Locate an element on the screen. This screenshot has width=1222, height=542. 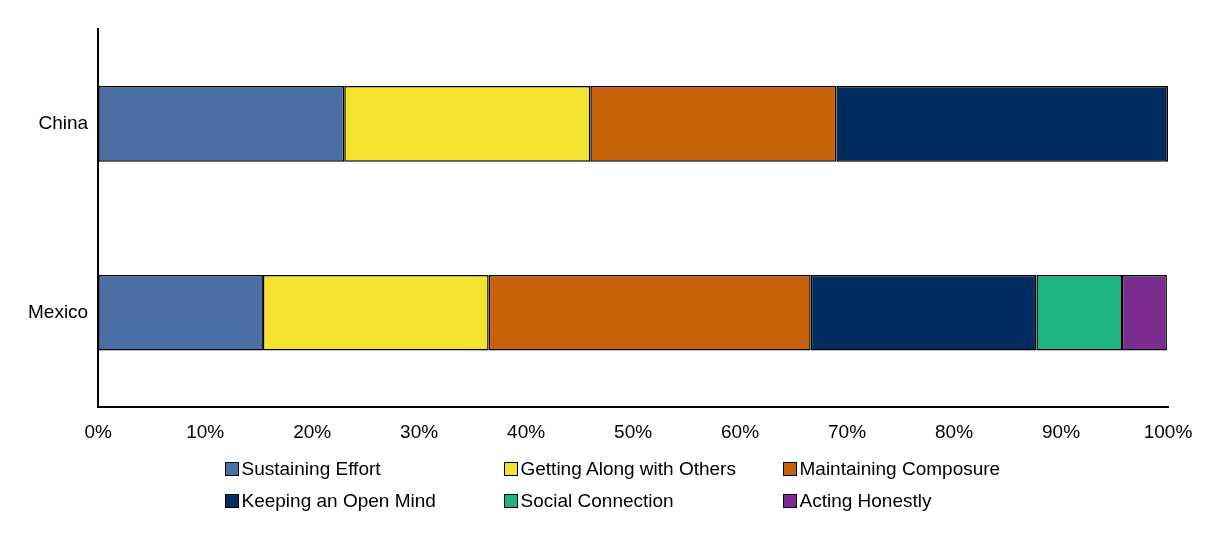
x-tick-label: 100% is located at coordinates (1168, 431).